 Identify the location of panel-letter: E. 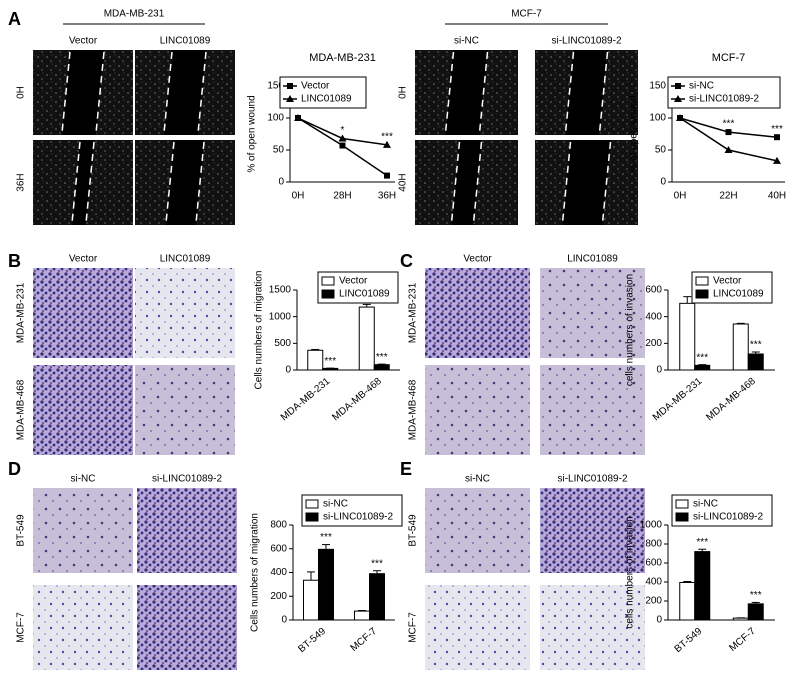
(406, 469).